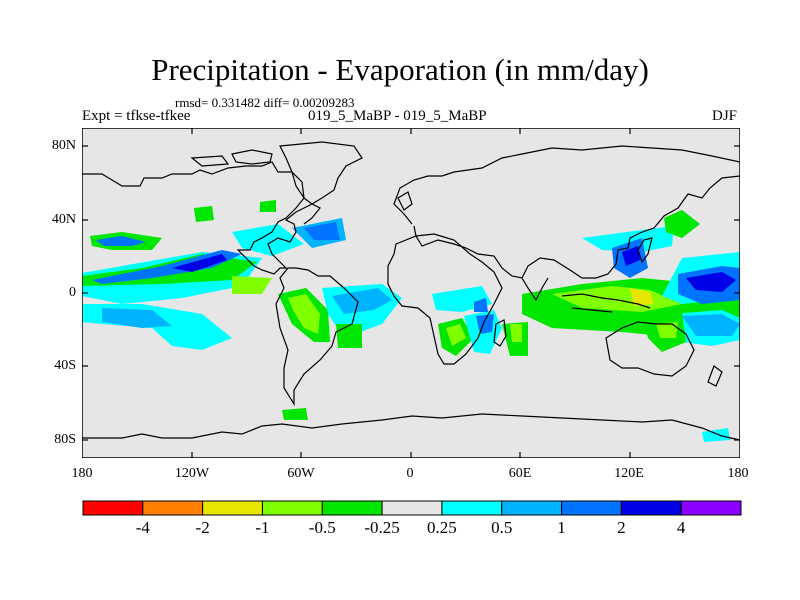 This screenshot has width=800, height=600. I want to click on colorbar-label-0: -4, so click(142, 527).